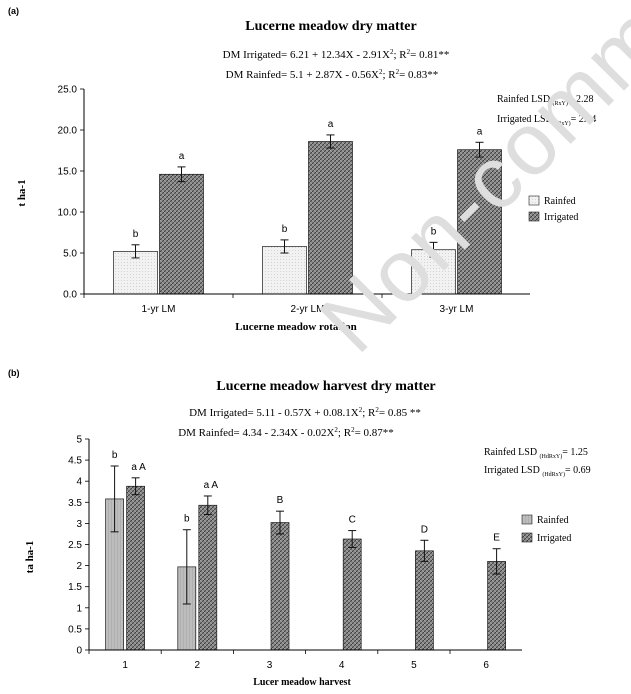 Image resolution: width=631 pixels, height=694 pixels. What do you see at coordinates (486, 665) in the screenshot?
I see `x-tick-label: 6` at bounding box center [486, 665].